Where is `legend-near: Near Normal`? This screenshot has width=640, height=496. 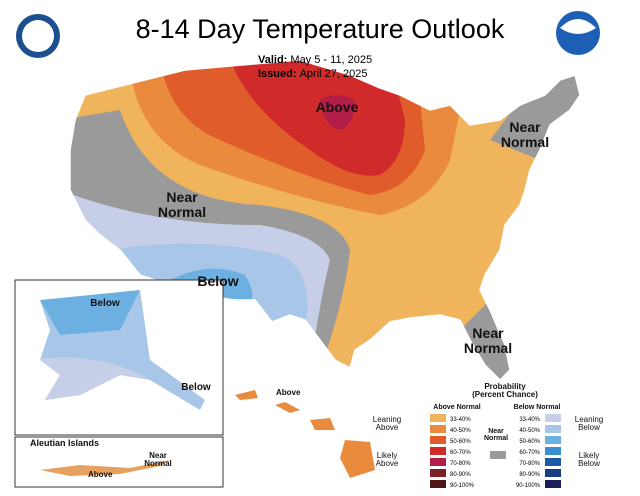
legend-near: Near Normal is located at coordinates (496, 435).